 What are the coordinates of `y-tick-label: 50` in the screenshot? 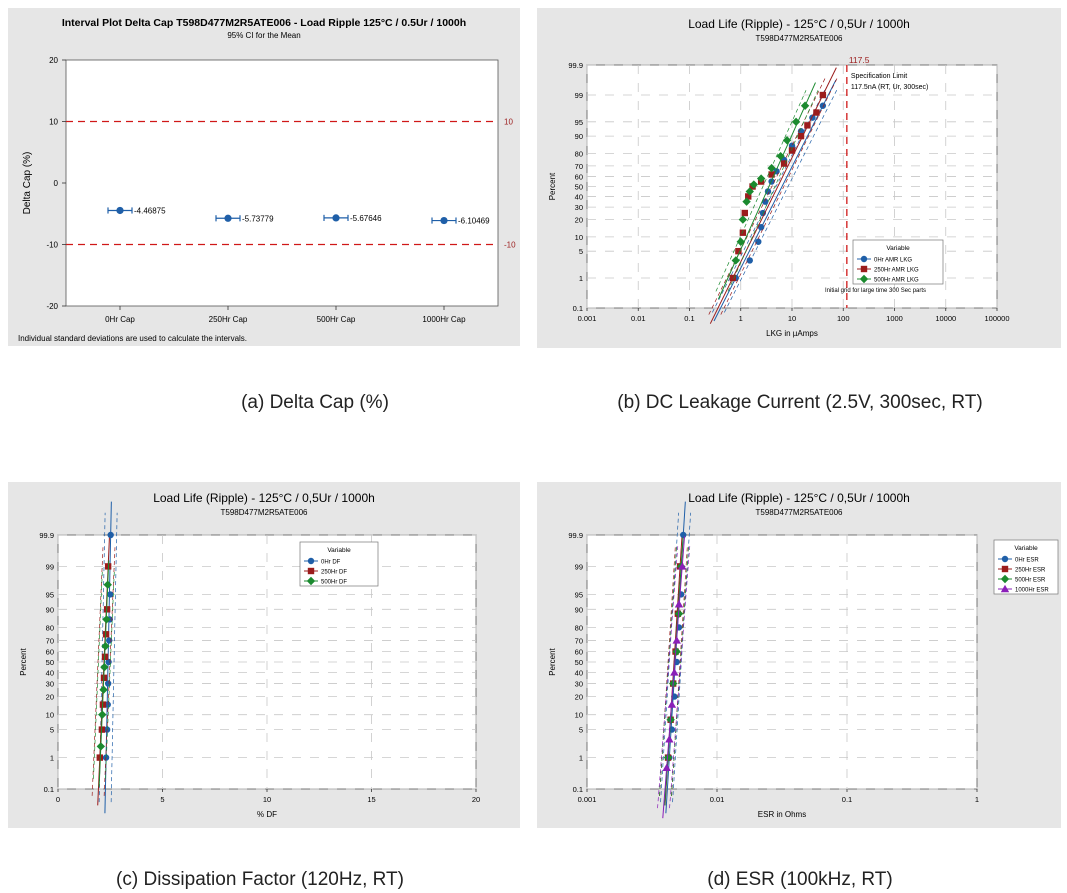 It's located at (50, 662).